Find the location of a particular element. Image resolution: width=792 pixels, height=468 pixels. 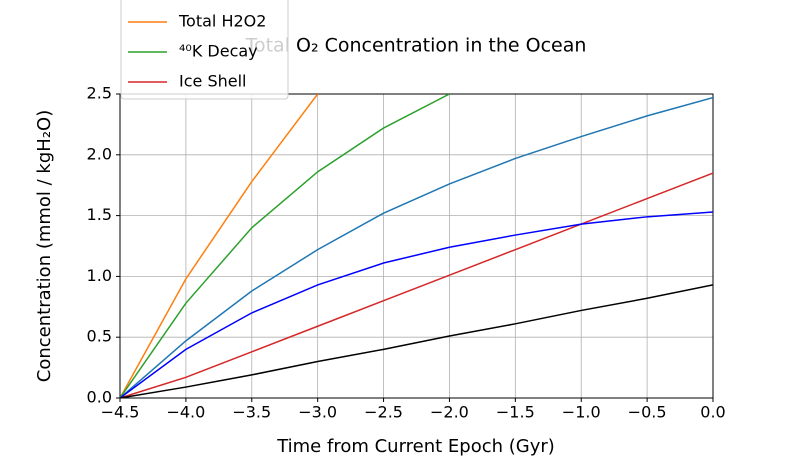

y-axis-label: Concentration (mmol / kgH₂O) is located at coordinates (44, 246).